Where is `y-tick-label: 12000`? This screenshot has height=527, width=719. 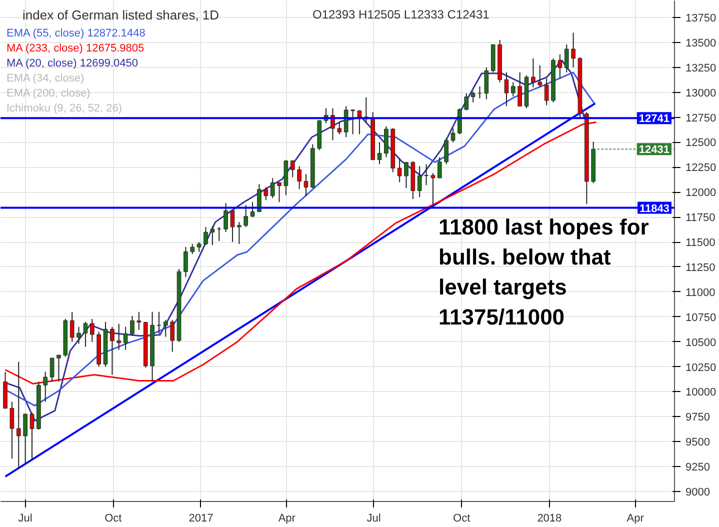
y-tick-label: 12000 is located at coordinates (701, 193).